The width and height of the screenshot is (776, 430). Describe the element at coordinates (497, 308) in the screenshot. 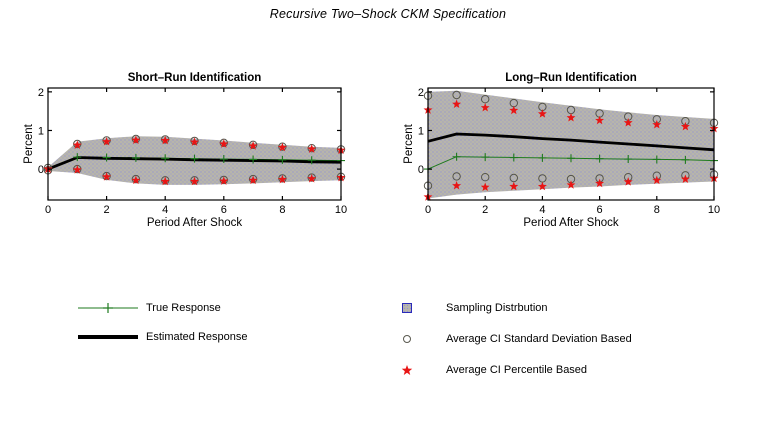

I see `legend-label-sampling-distribution: Sampling Distrbution` at that location.